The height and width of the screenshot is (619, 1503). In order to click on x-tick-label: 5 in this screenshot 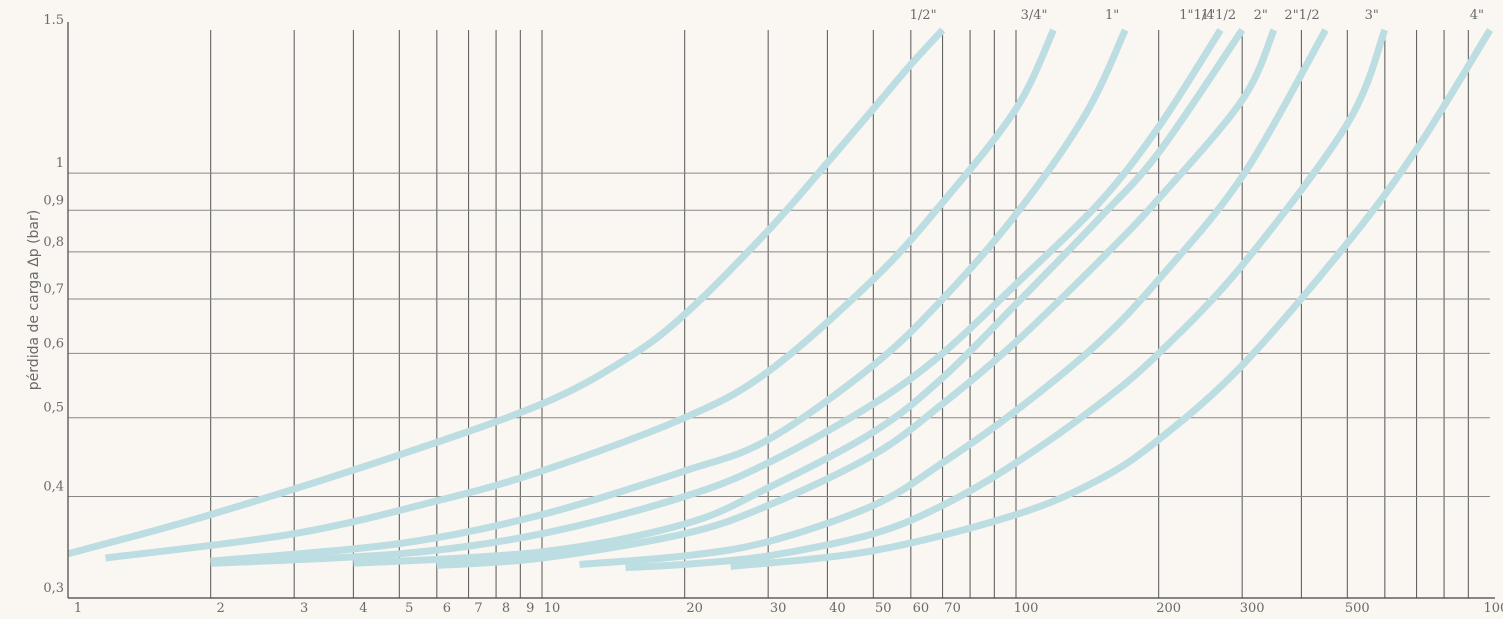, I will do `click(409, 608)`.